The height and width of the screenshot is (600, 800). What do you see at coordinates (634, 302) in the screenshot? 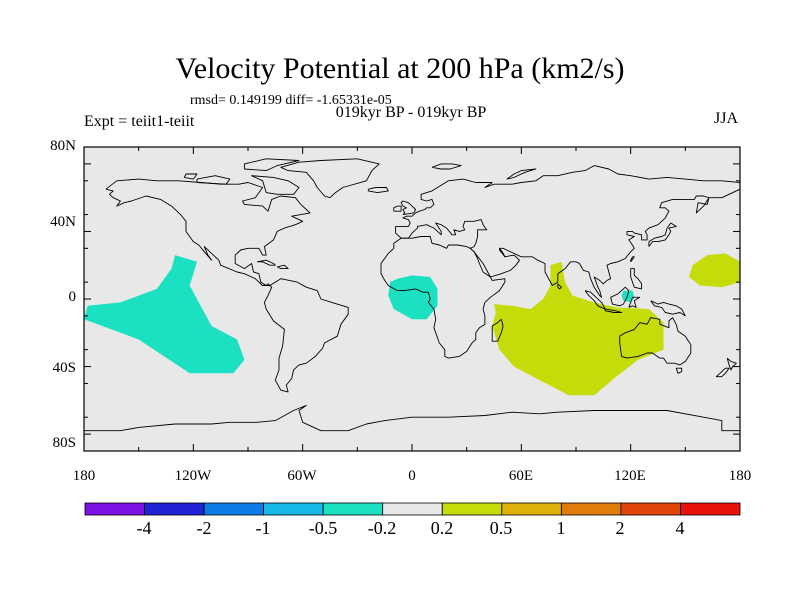
I see `coastline-sulawesi` at bounding box center [634, 302].